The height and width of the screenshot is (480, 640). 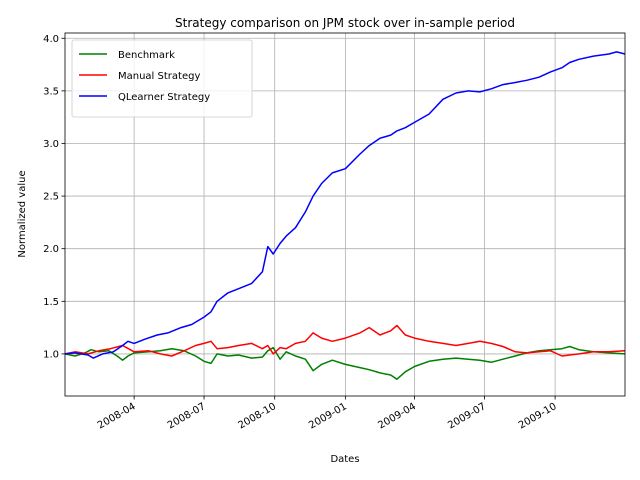 What do you see at coordinates (51, 354) in the screenshot?
I see `y-tick-label: 1.0` at bounding box center [51, 354].